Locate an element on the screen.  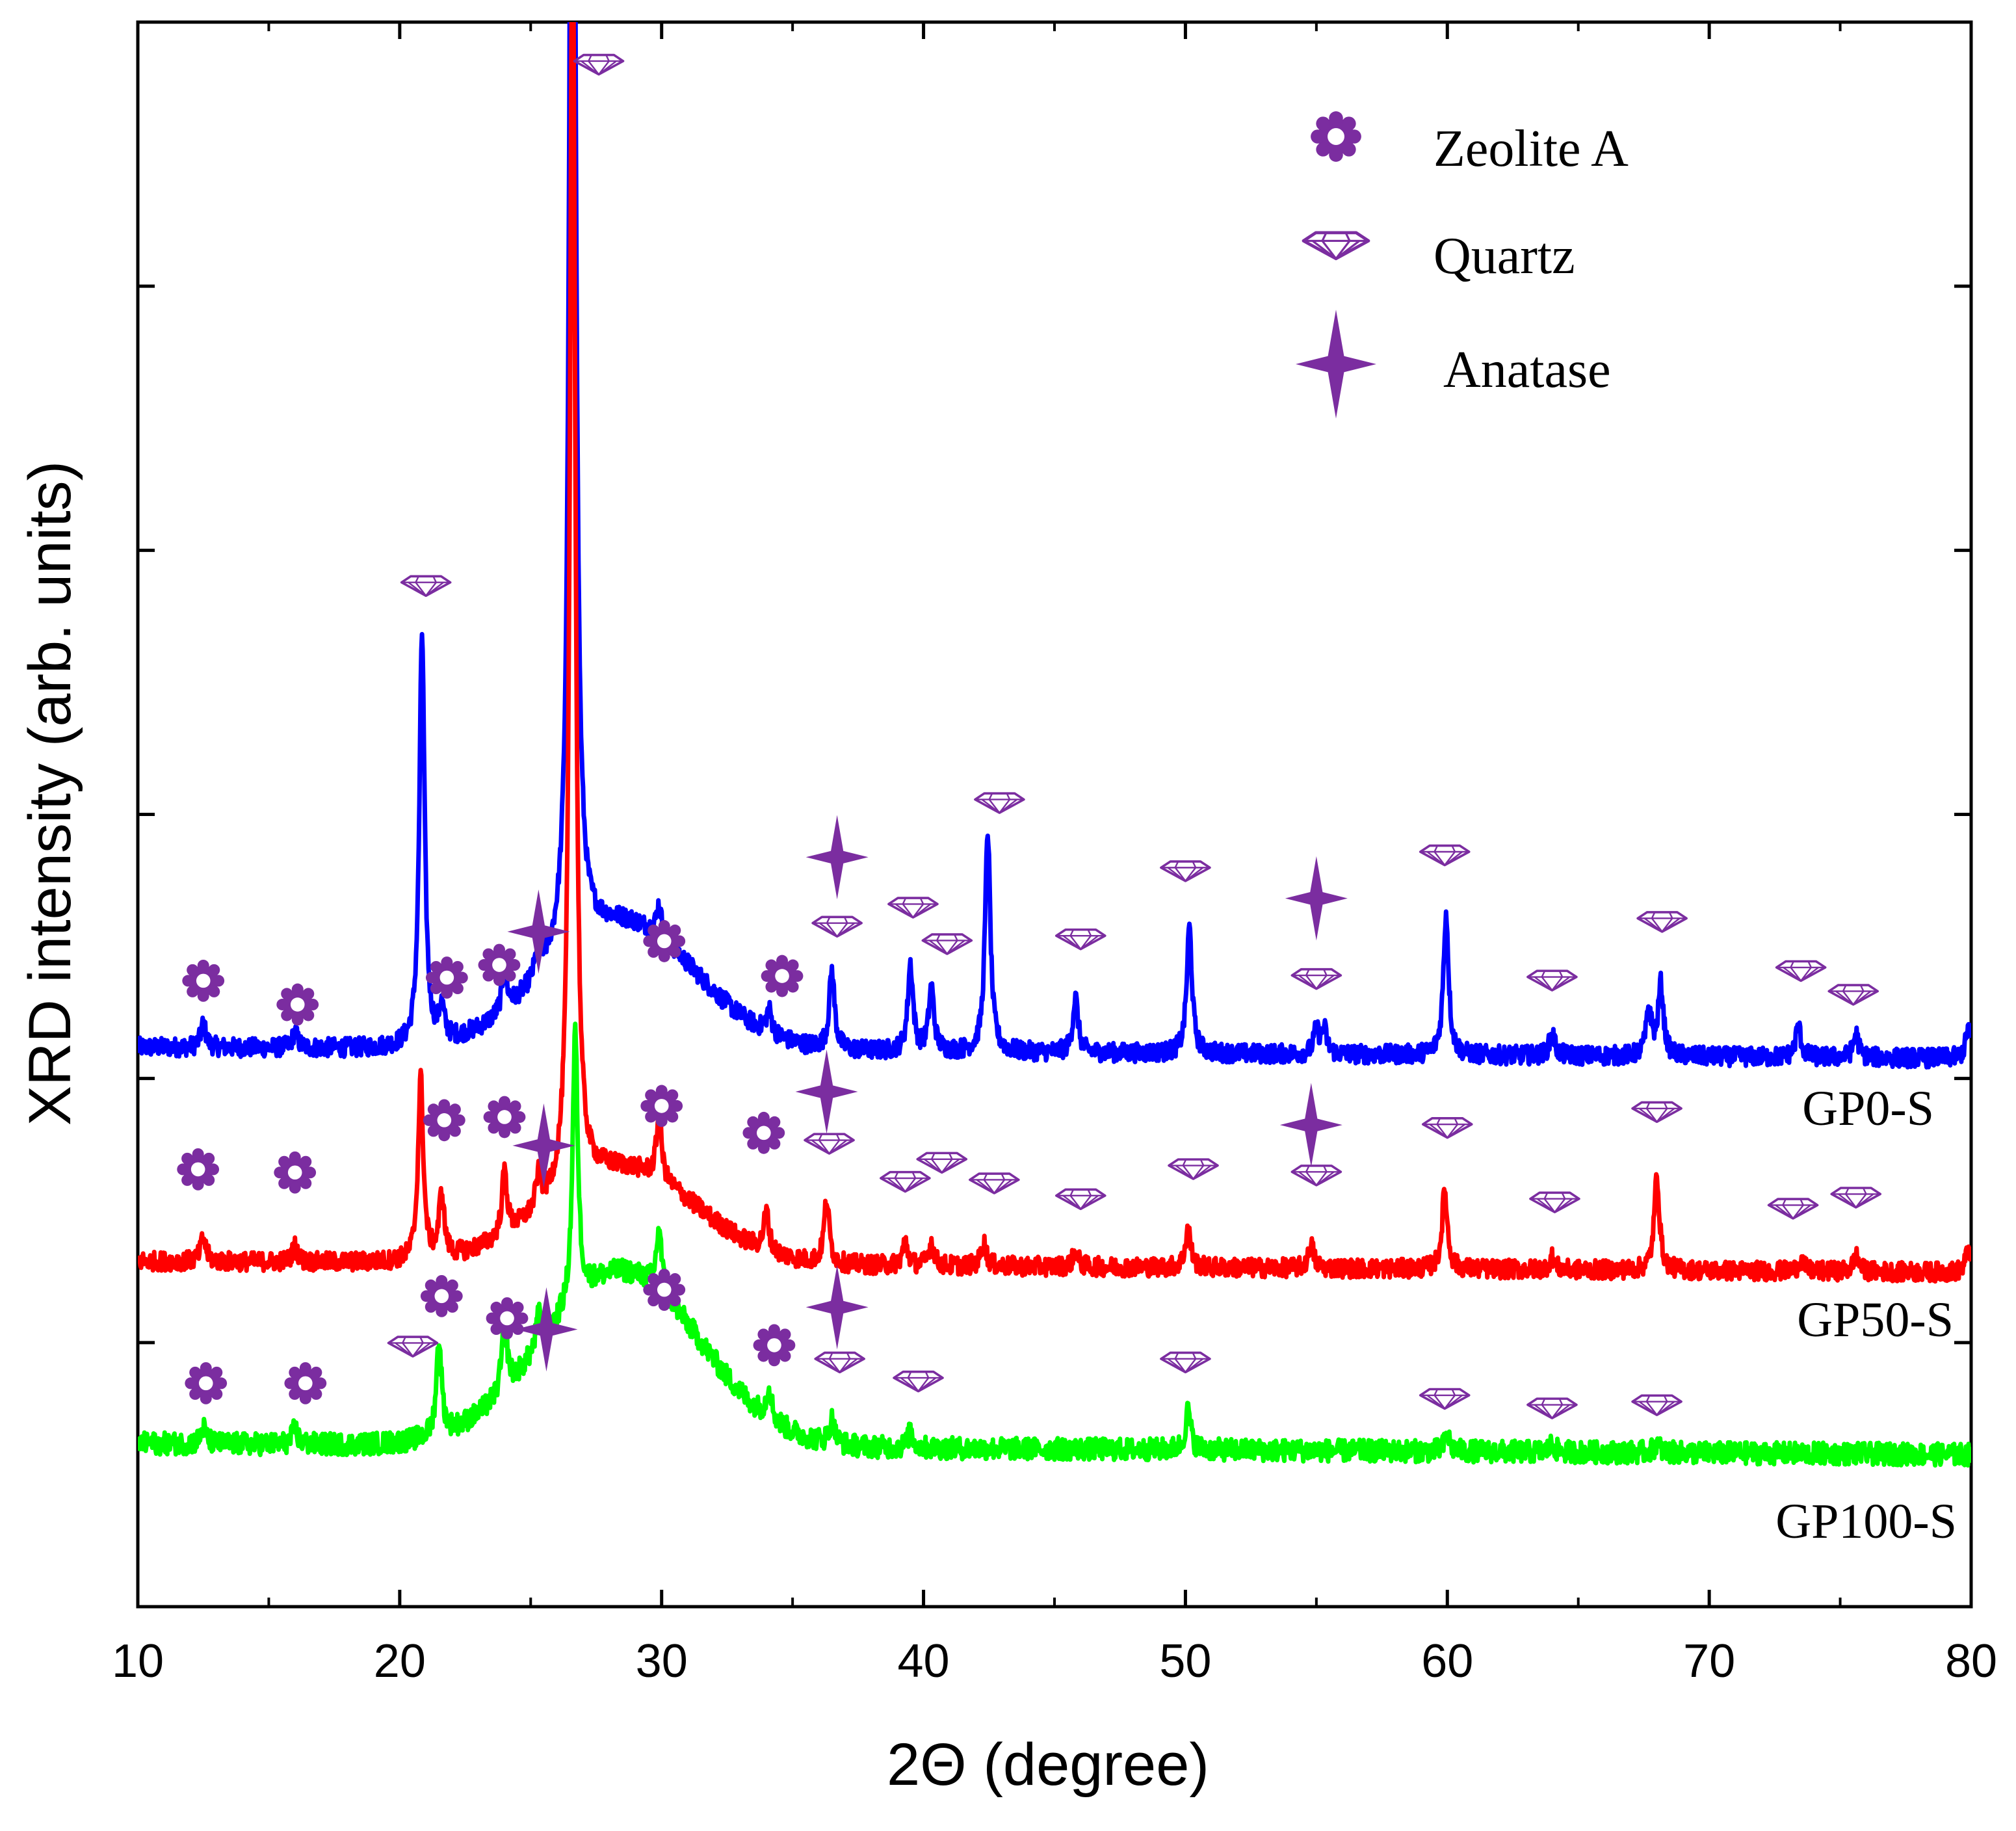
legend-label-quartz: Quartz is located at coordinates (1504, 256).